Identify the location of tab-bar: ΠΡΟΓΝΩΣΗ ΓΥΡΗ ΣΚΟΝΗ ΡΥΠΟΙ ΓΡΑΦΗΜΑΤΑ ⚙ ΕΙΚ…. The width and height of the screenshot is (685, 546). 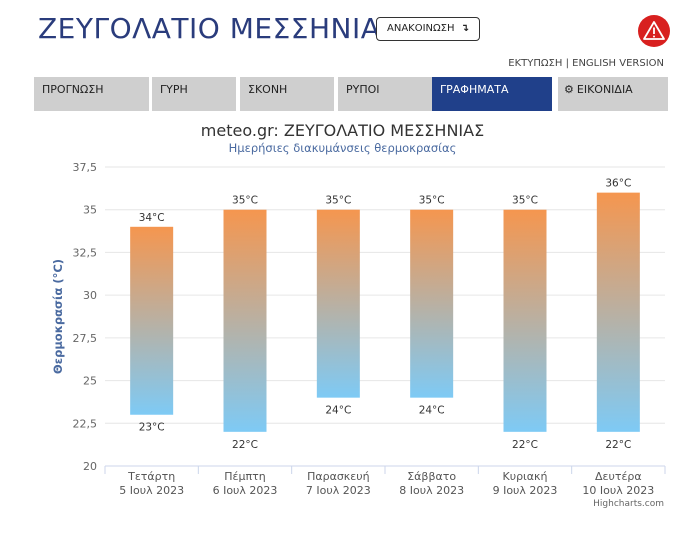
(351, 94).